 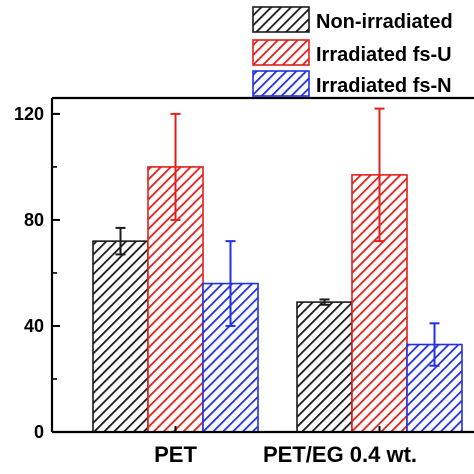 I want to click on x-tick-label: PET, so click(x=175, y=454).